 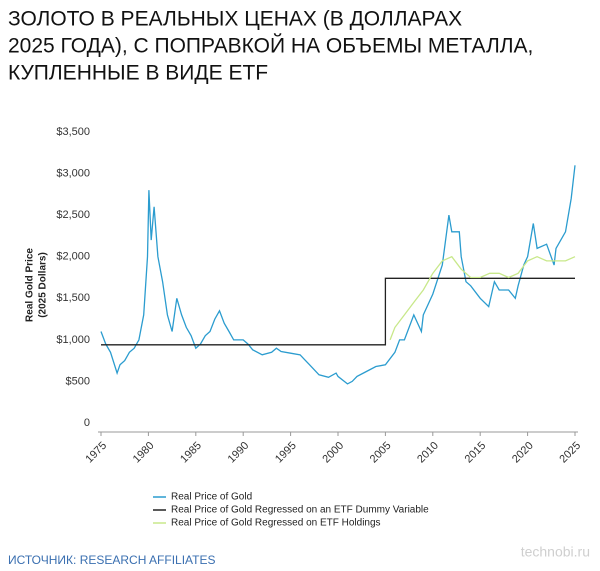 What do you see at coordinates (333, 453) in the screenshot?
I see `x-tick-label: 2000` at bounding box center [333, 453].